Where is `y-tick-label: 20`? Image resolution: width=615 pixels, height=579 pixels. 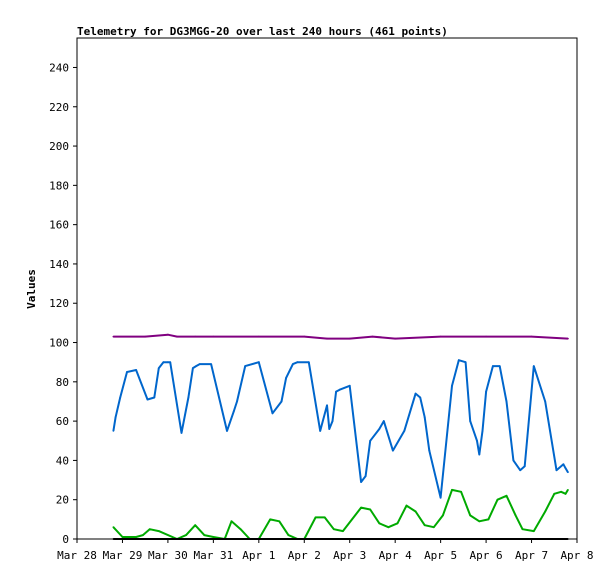 y-tick-label: 20 is located at coordinates (62, 500).